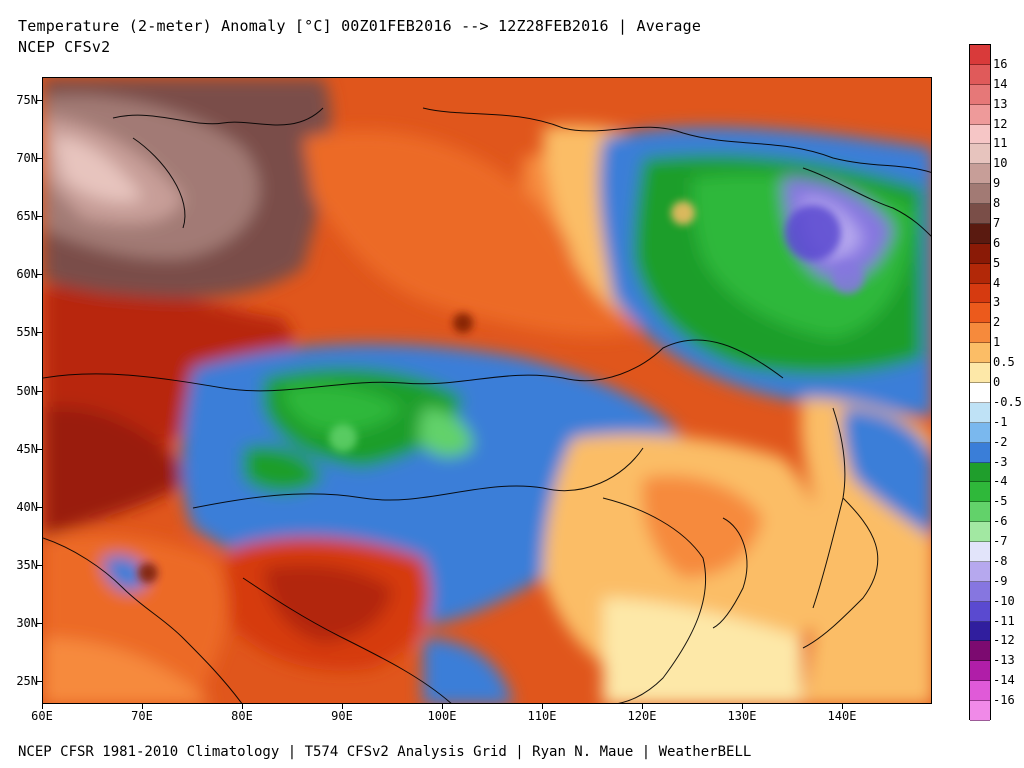 This screenshot has height=768, width=1024. Describe the element at coordinates (742, 716) in the screenshot. I see `longitude-label: 130E` at that location.